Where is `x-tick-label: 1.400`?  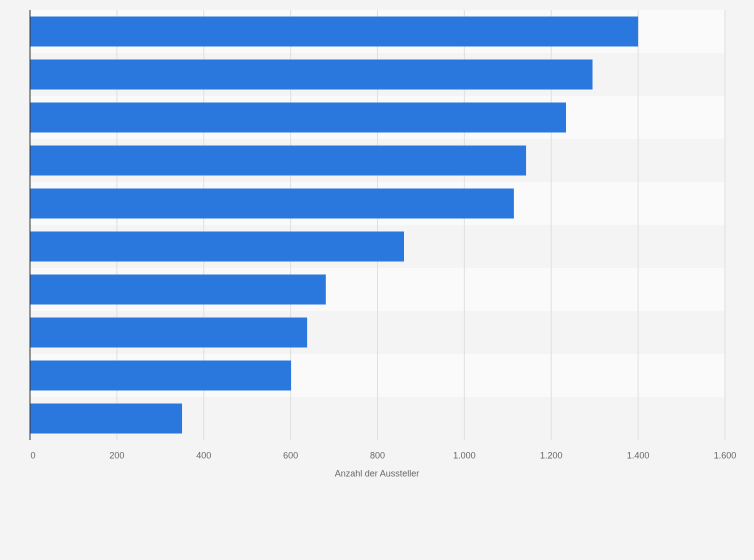 x-tick-label: 1.400 is located at coordinates (638, 455).